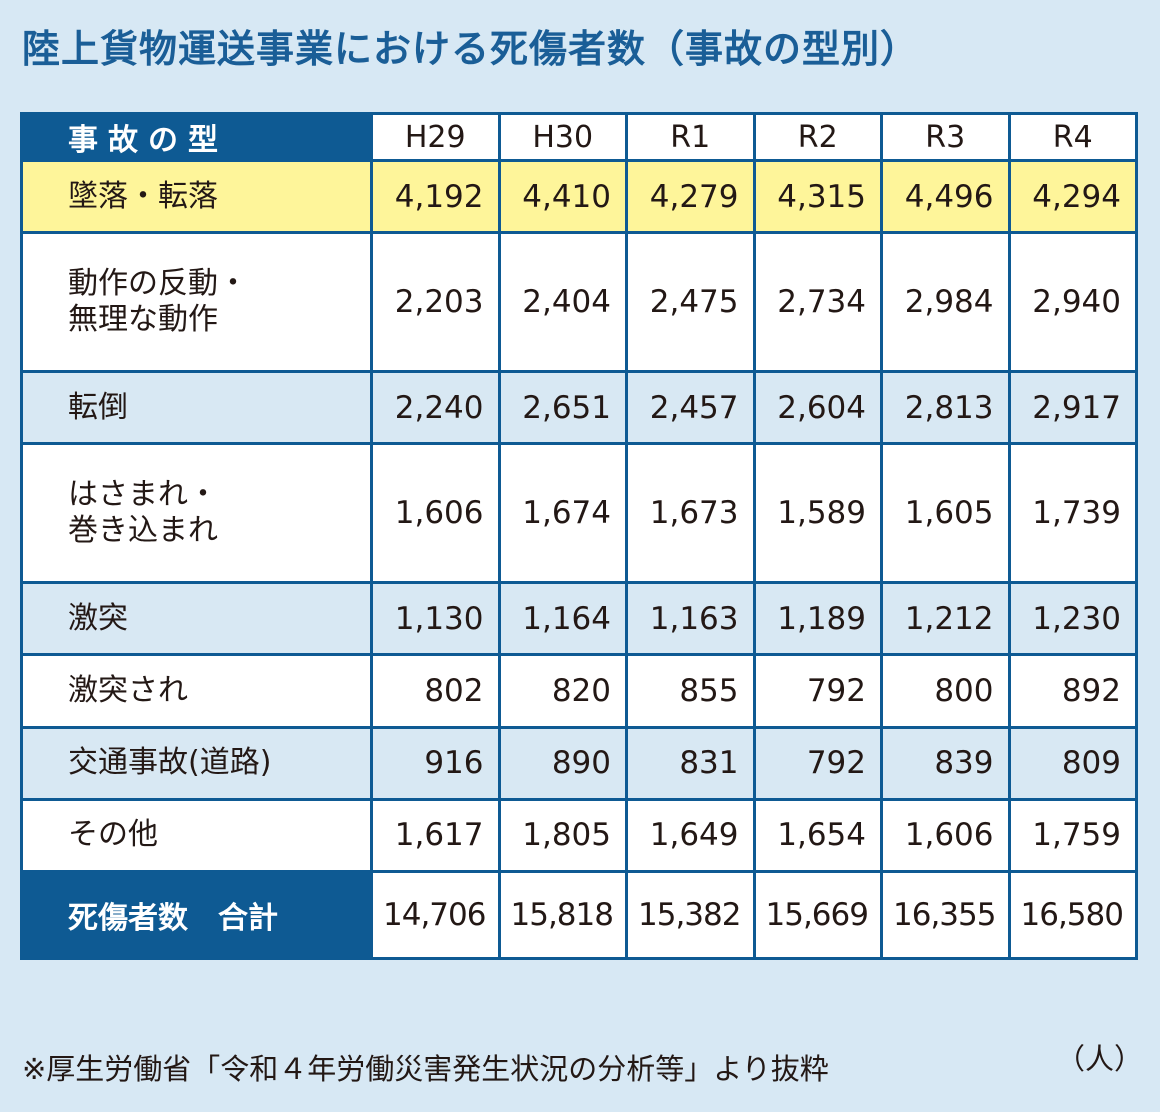 Image resolution: width=1160 pixels, height=1112 pixels. Describe the element at coordinates (196, 196) in the screenshot. I see `accident-type-label: 墜落・転落` at that location.